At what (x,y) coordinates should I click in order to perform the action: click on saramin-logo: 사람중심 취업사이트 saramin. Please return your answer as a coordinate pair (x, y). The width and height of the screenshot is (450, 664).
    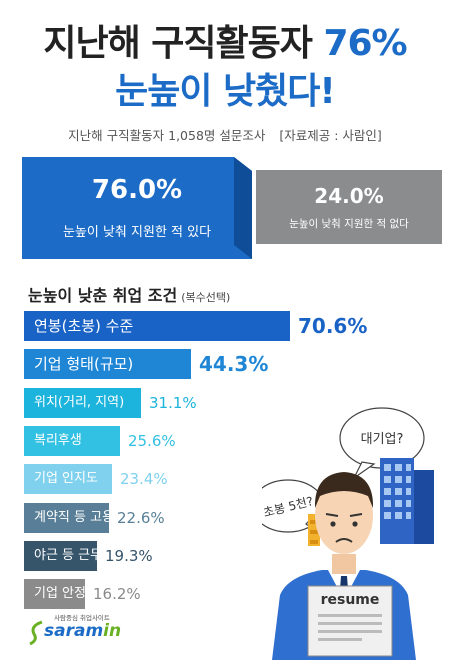
    Looking at the image, I should click on (86, 632).